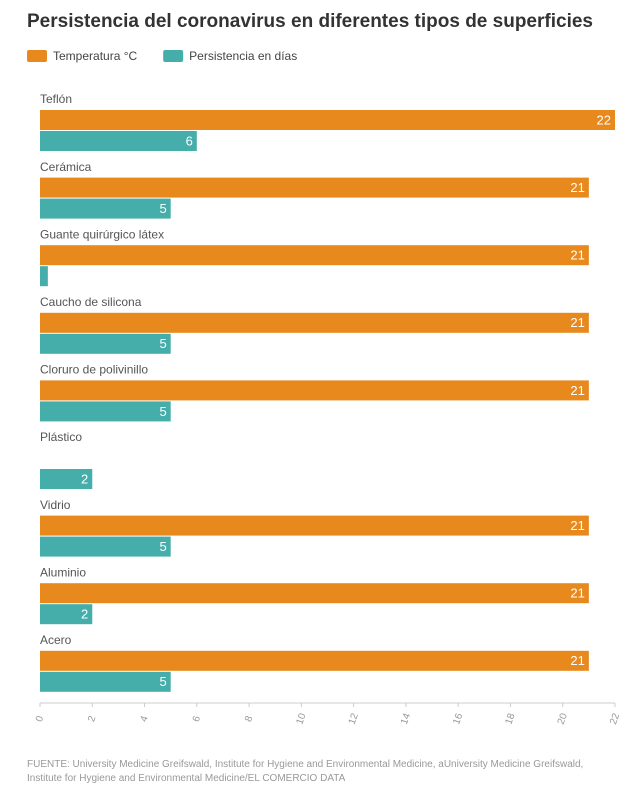  What do you see at coordinates (406, 719) in the screenshot?
I see `x-tick-label: 14` at bounding box center [406, 719].